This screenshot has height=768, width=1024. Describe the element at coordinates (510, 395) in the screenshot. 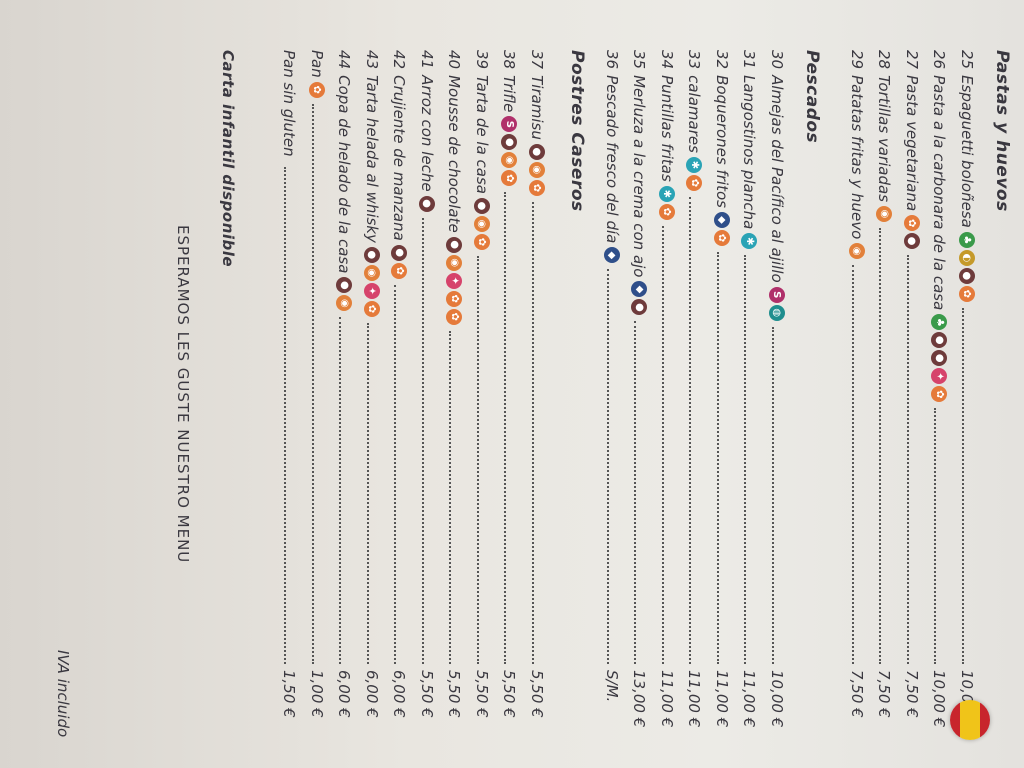

I see `menu-item-row: 38 Trifle S ● ◉ ✿ 5,50 €` at that location.